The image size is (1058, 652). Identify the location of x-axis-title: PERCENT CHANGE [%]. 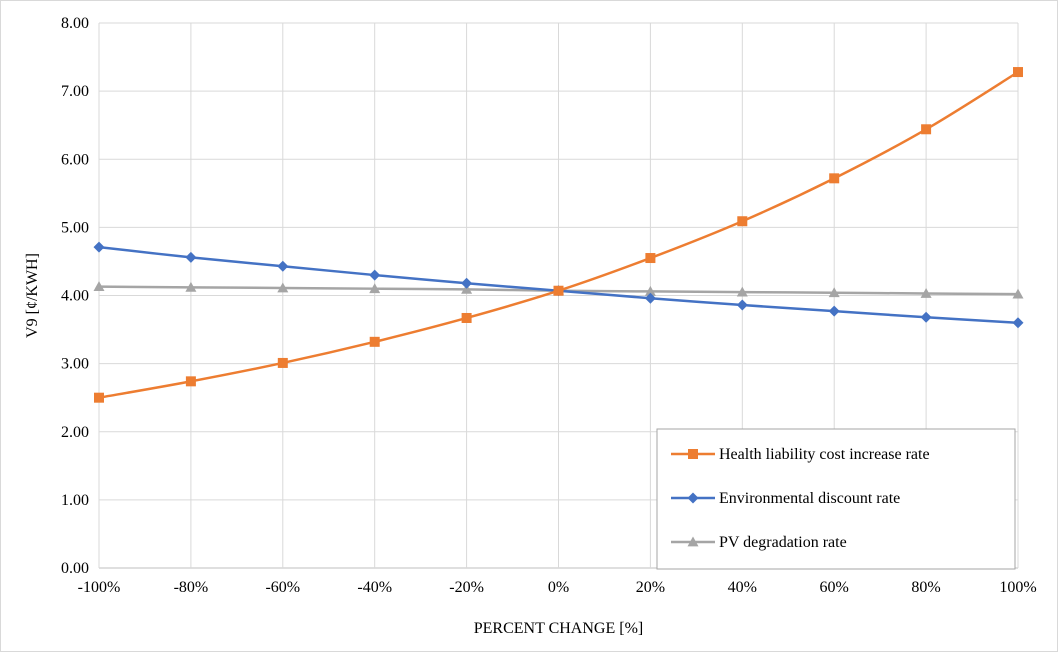
(558, 628).